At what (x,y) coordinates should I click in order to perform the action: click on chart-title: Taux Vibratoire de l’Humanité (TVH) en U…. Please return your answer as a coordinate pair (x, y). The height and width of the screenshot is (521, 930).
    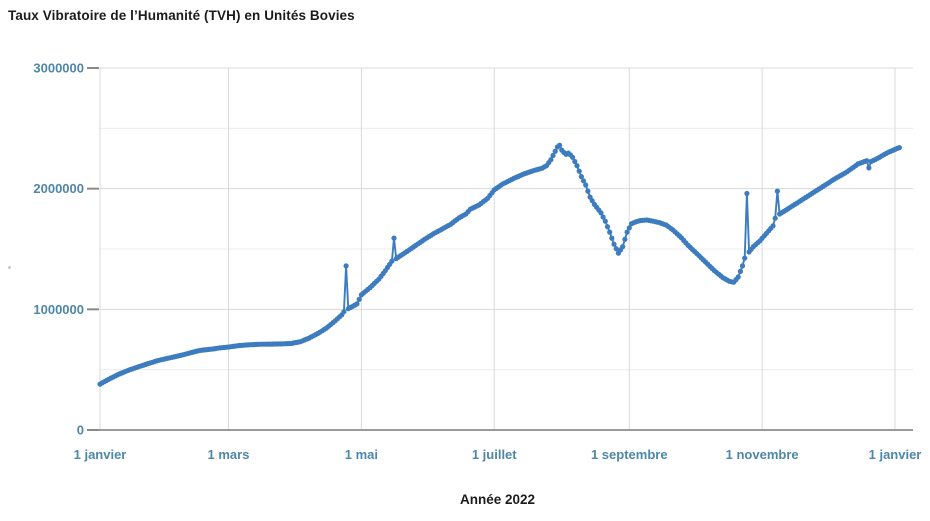
    Looking at the image, I should click on (181, 15).